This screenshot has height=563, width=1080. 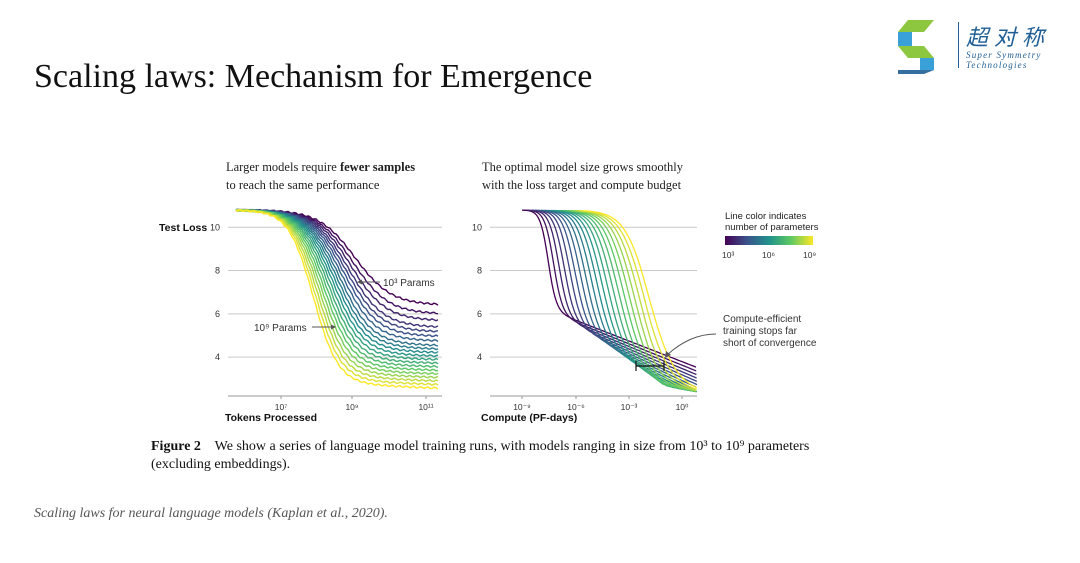 I want to click on figure-caption-label: Figure 2, so click(x=176, y=446).